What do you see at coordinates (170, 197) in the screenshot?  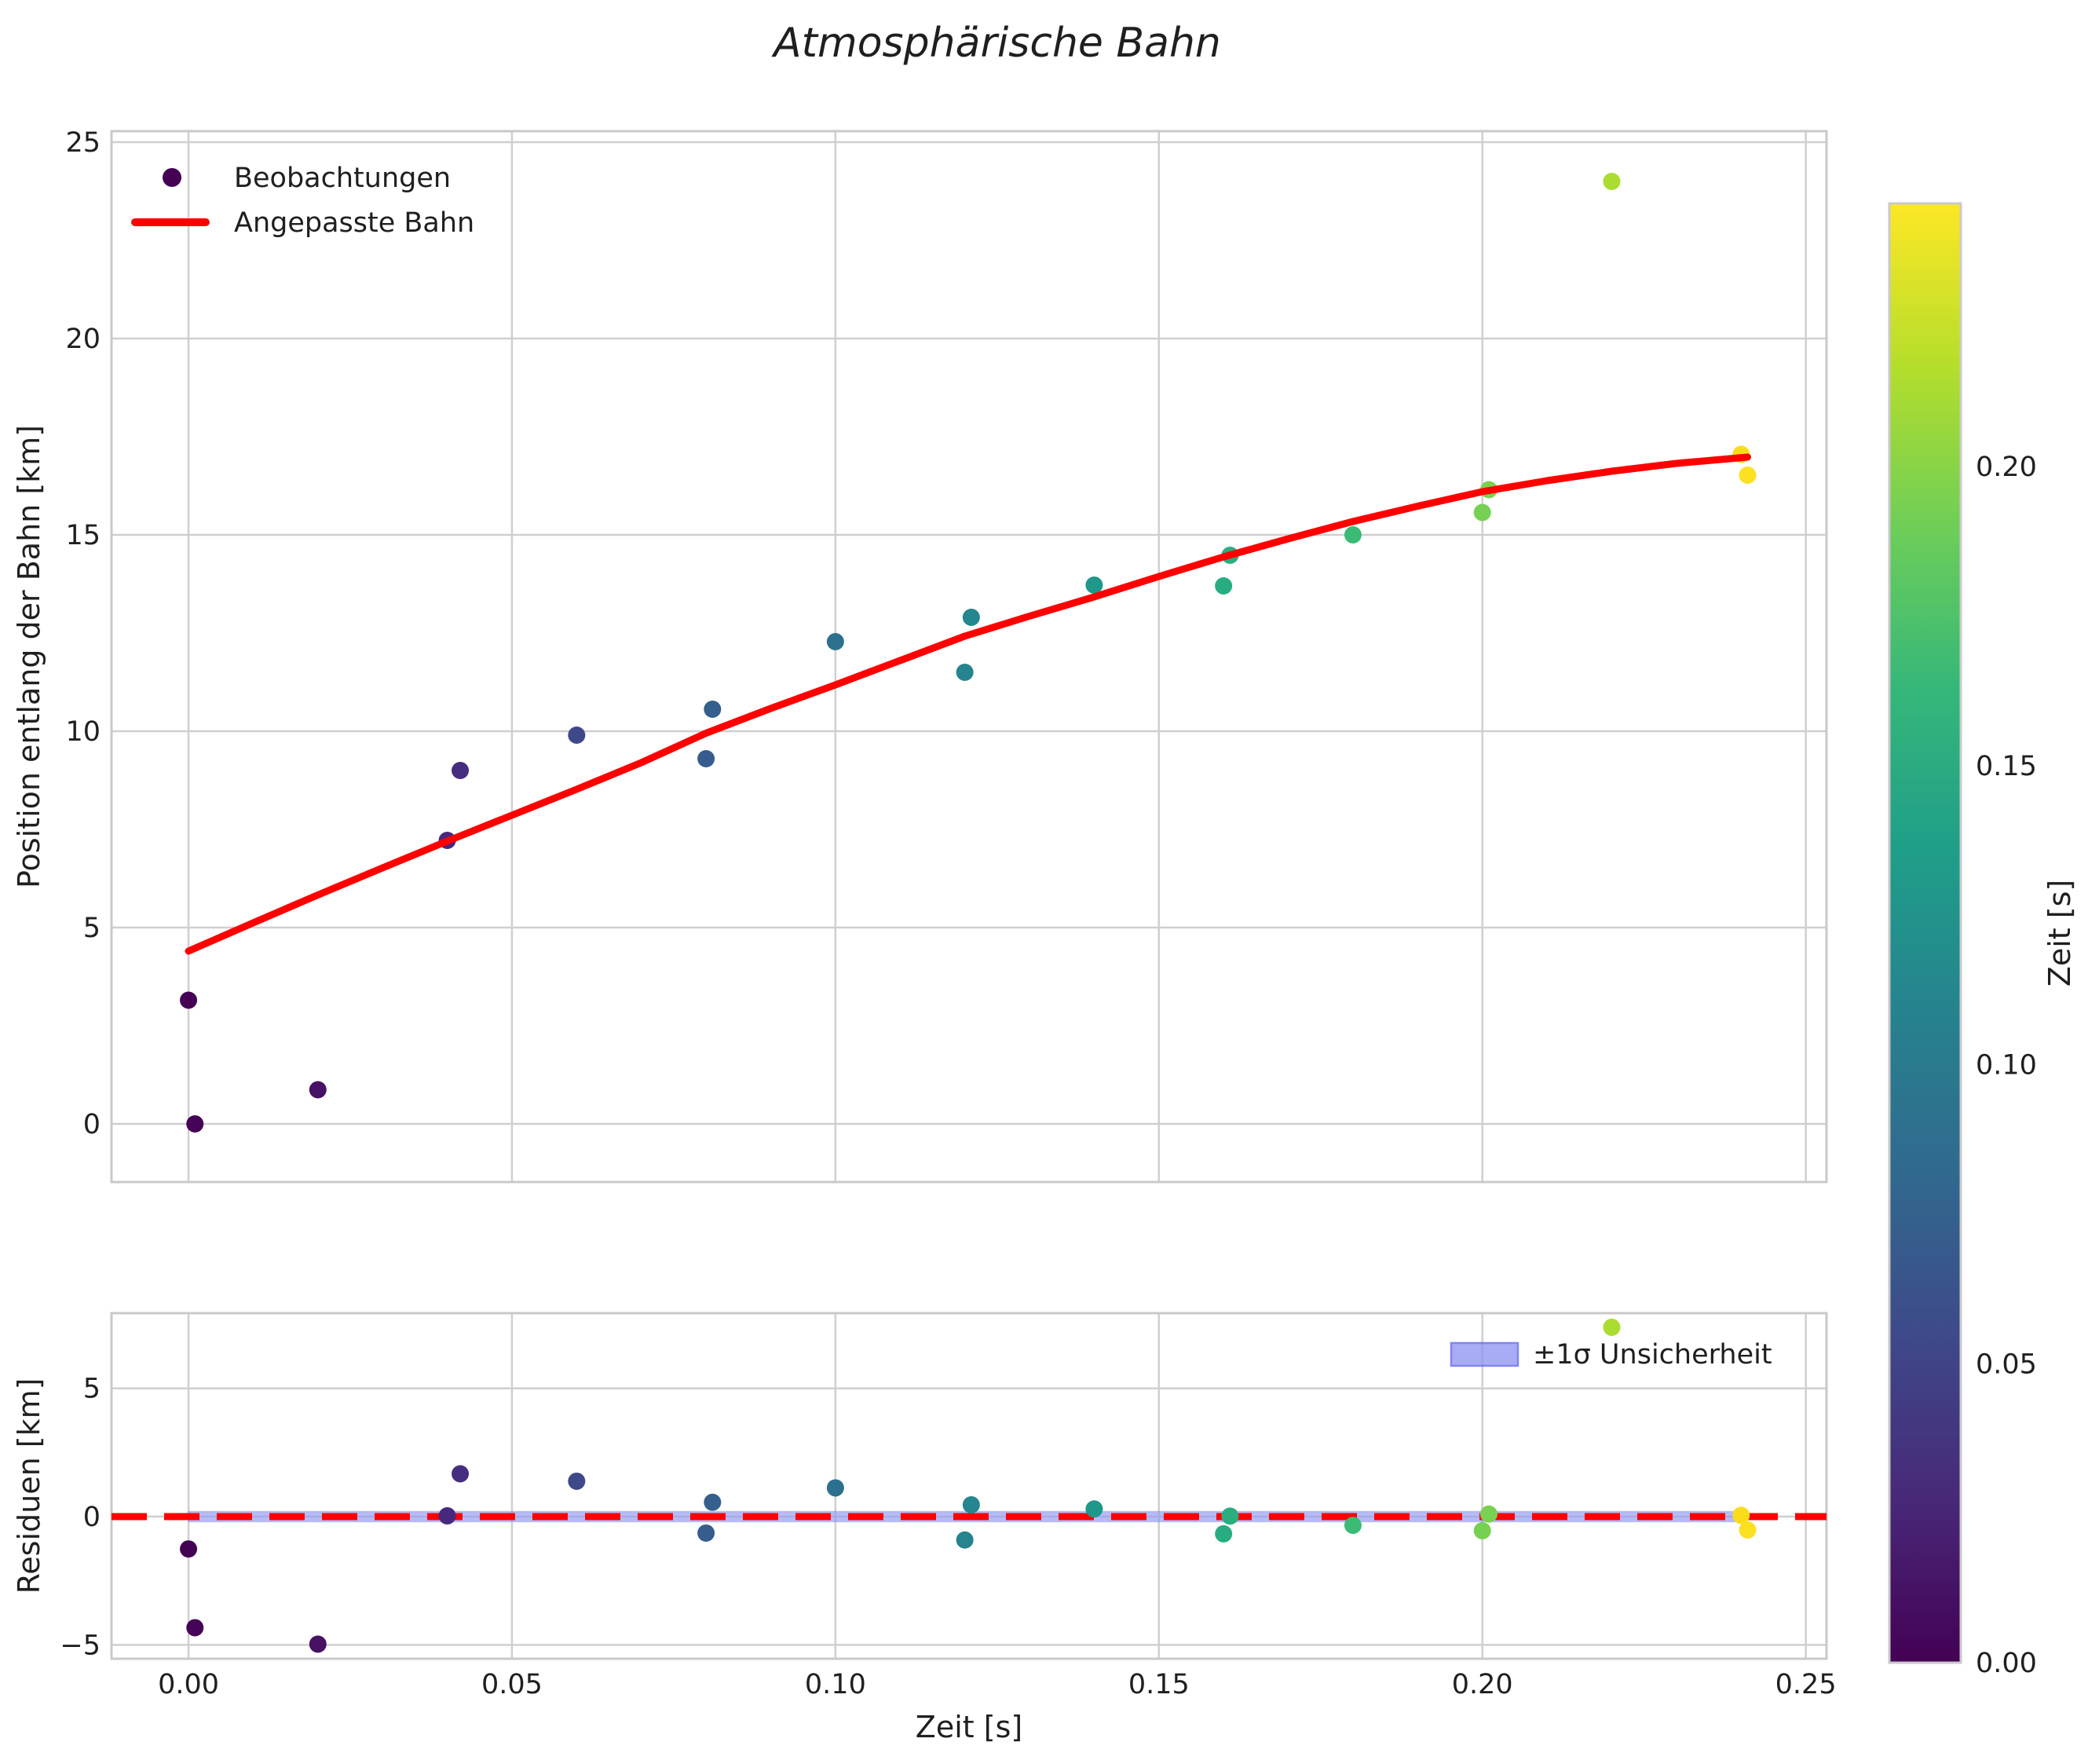 I see `trajectory-legend` at bounding box center [170, 197].